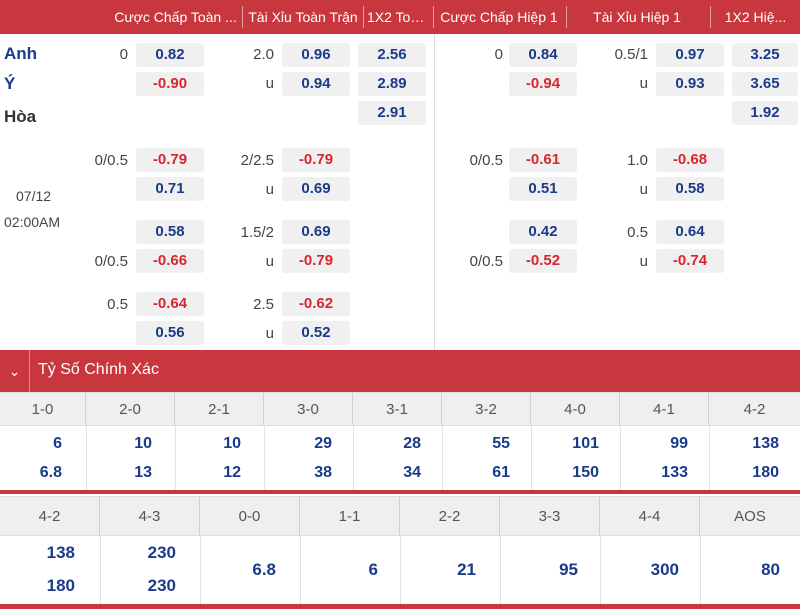 The image size is (800, 609). Describe the element at coordinates (387, 444) in the screenshot. I see `score-odds: 28` at that location.